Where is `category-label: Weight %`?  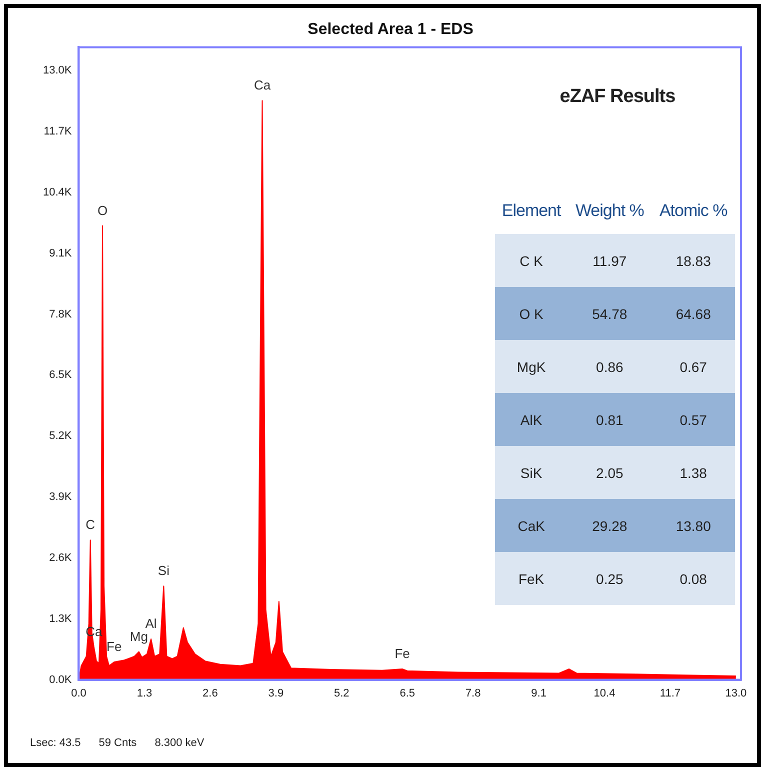
category-label: Weight % is located at coordinates (609, 211).